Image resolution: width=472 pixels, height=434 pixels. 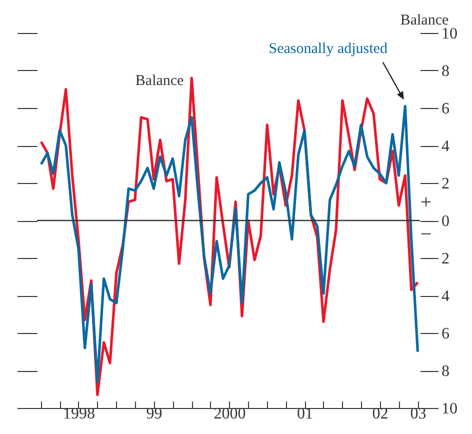 I want to click on series-label: Balance, so click(x=159, y=80).